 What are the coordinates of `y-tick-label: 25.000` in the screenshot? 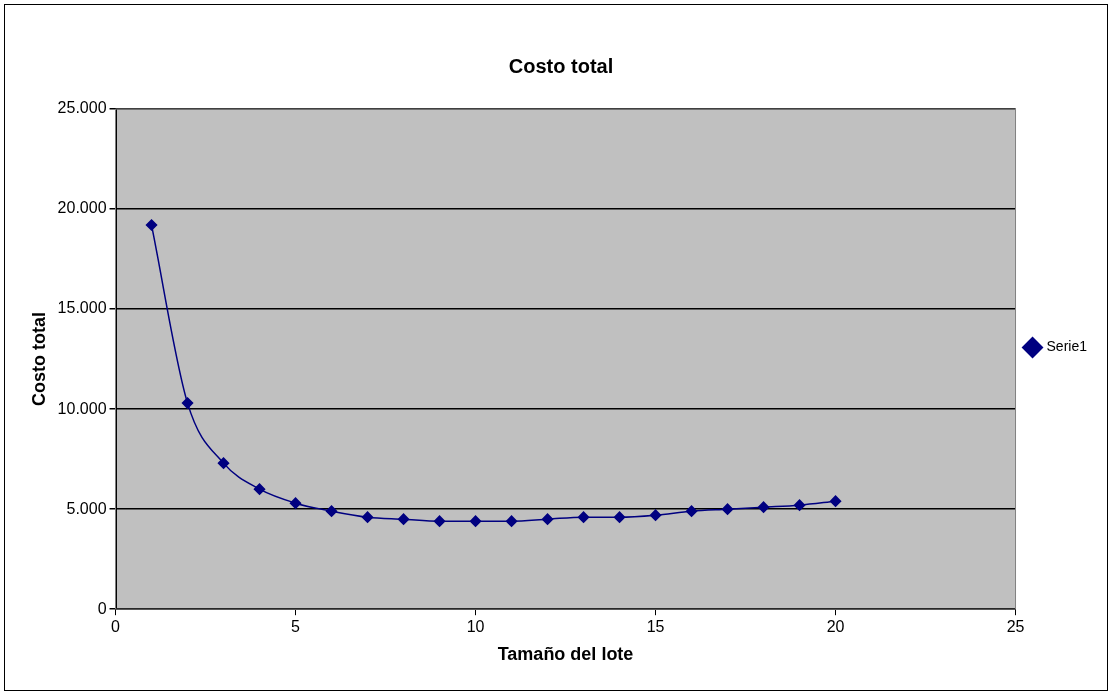 It's located at (82, 108).